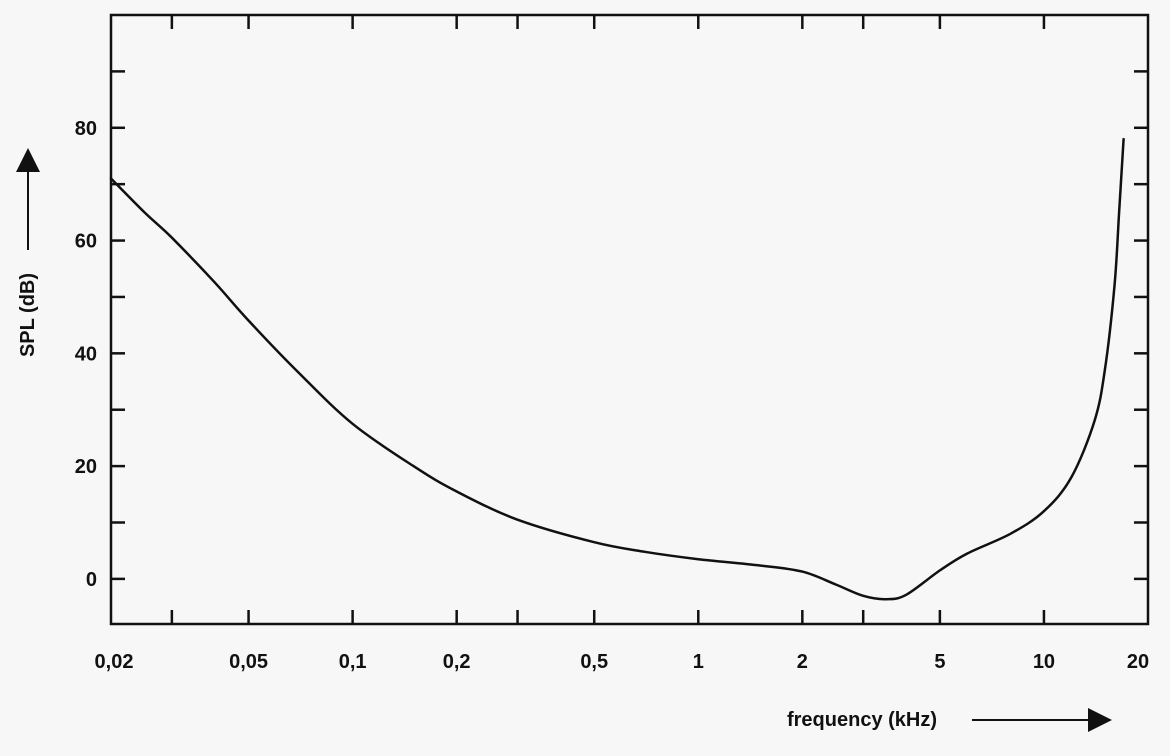  Describe the element at coordinates (28, 199) in the screenshot. I see `y-axis-arrow` at that location.